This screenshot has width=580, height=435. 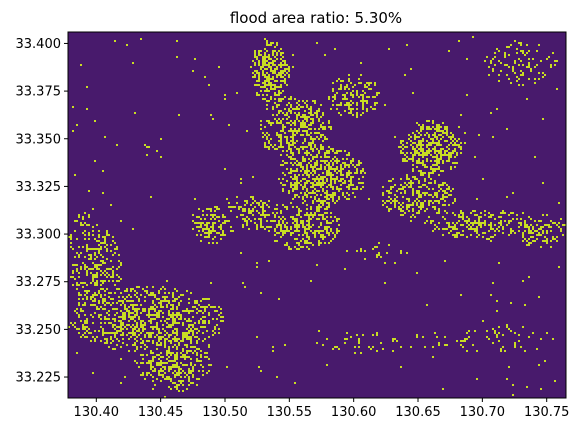 I want to click on y-tick-label: 33.325, so click(x=39, y=187).